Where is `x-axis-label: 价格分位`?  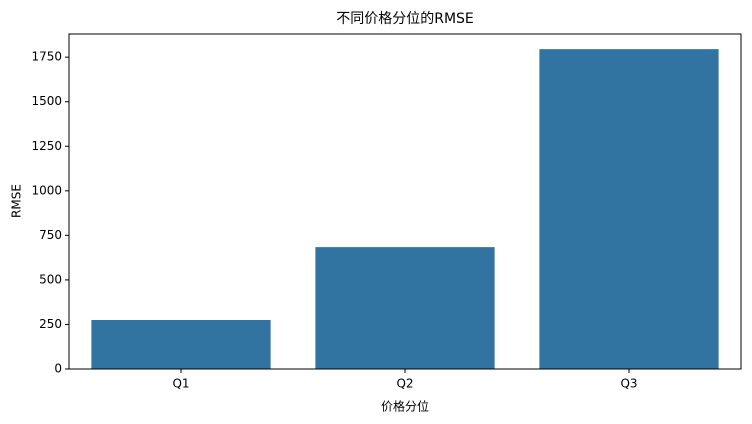 x-axis-label: 价格分位 is located at coordinates (405, 406).